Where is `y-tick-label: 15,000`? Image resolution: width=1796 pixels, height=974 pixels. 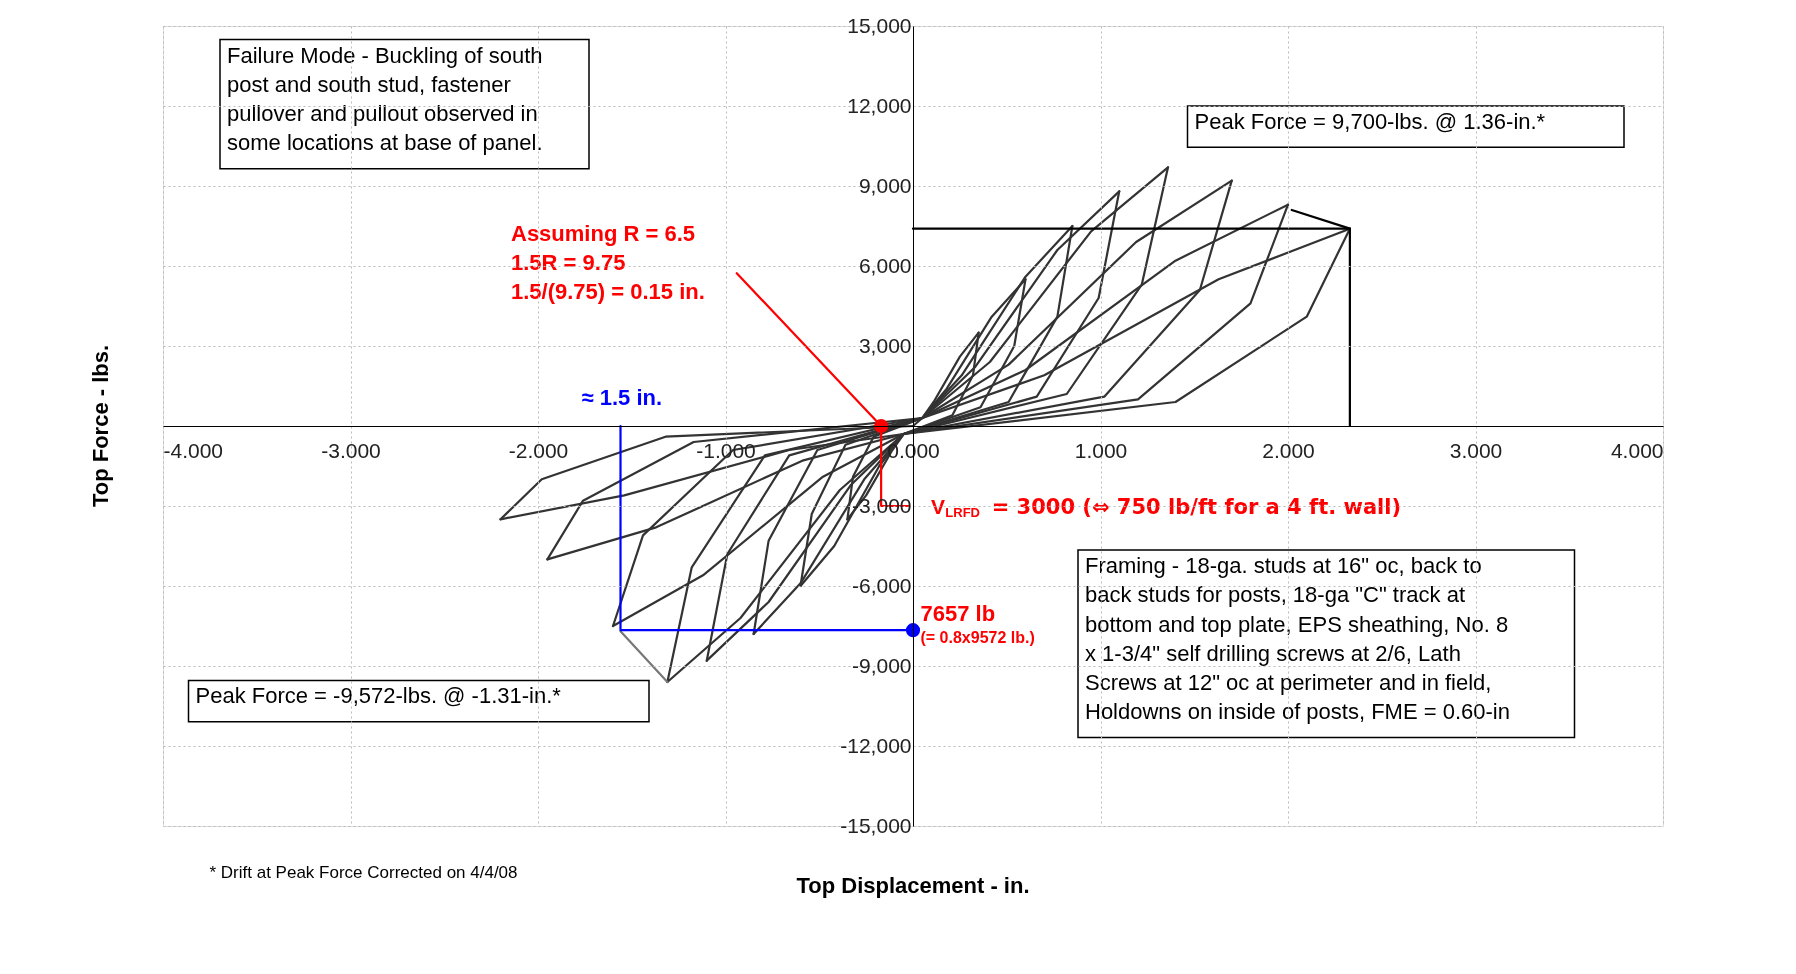 y-tick-label: 15,000 is located at coordinates (879, 25).